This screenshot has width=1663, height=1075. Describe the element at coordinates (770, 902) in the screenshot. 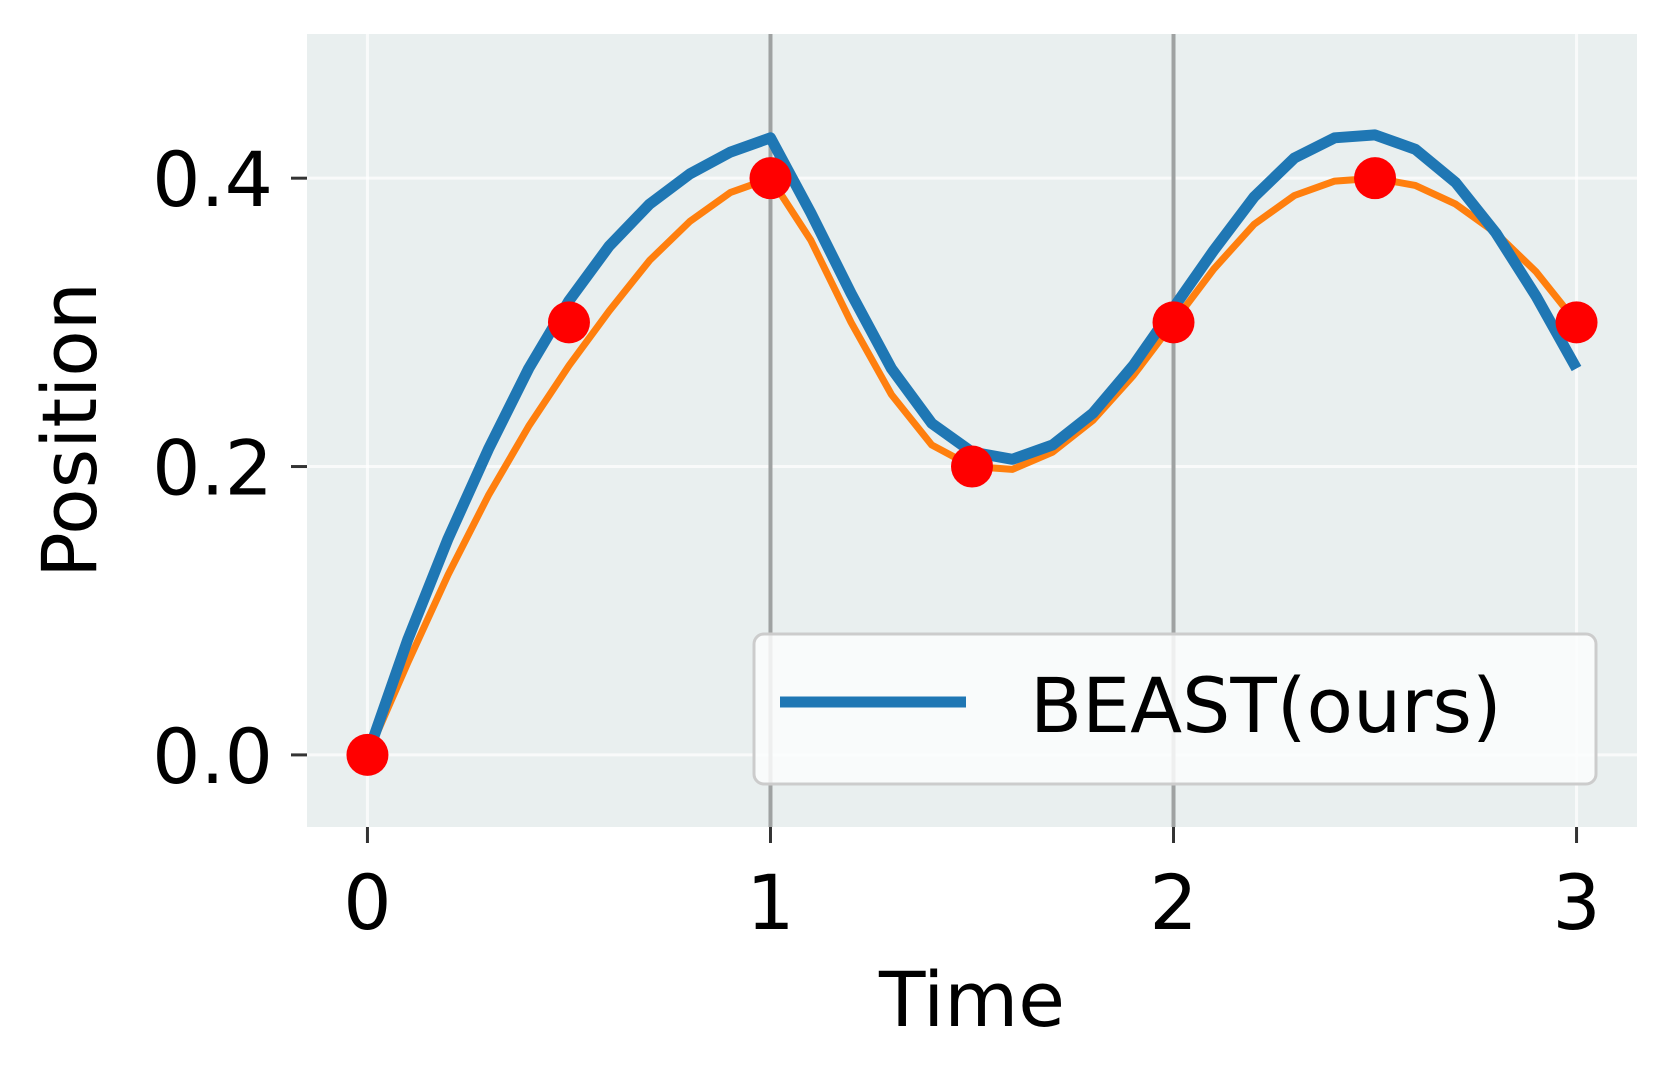

I see `x-tick-label-1: 1` at that location.